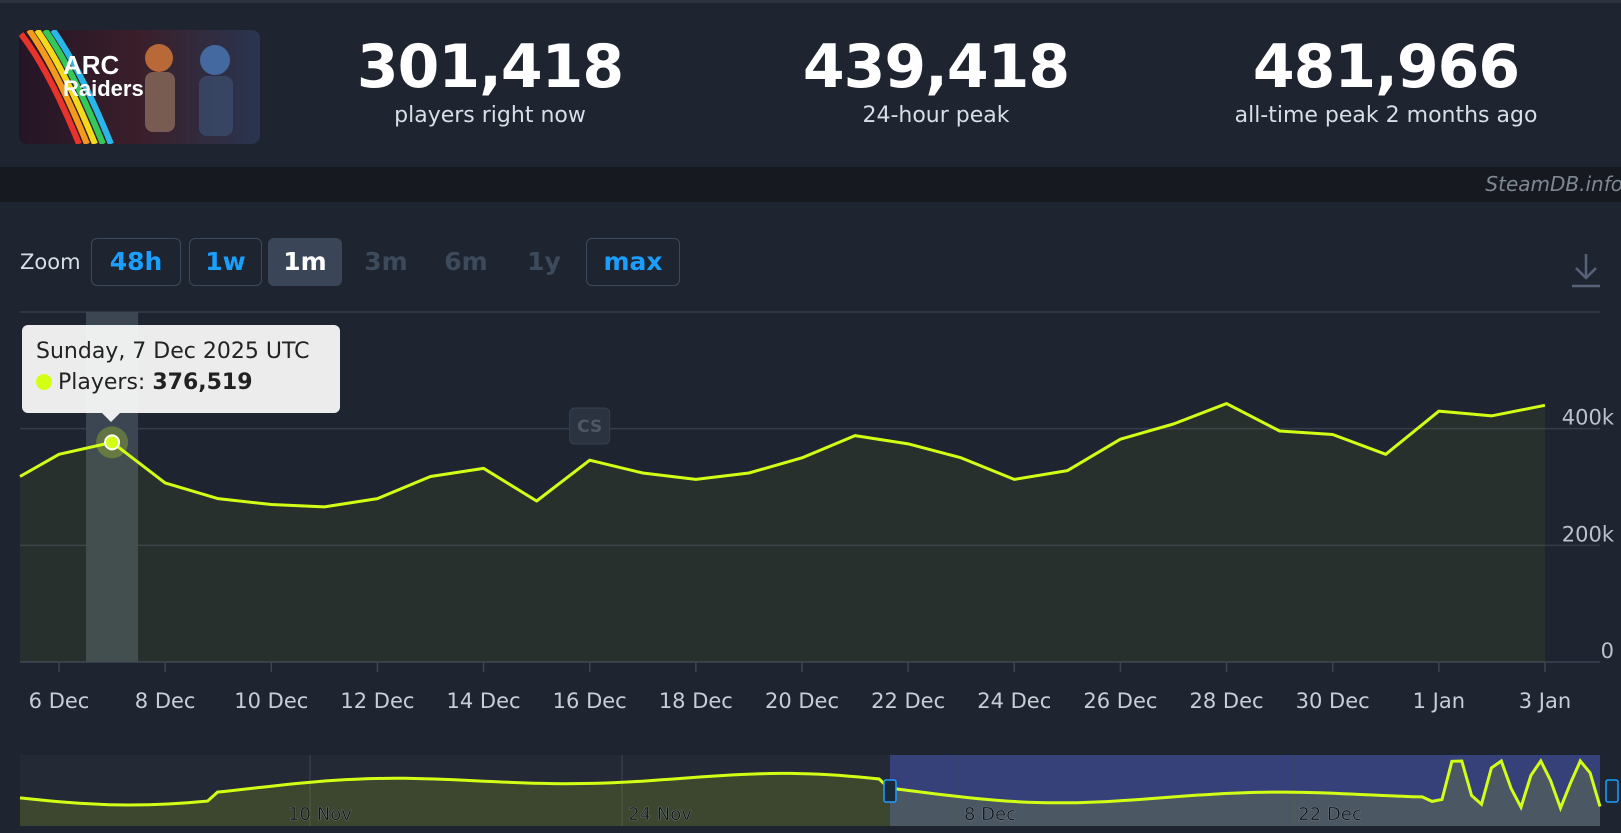 Image resolution: width=1621 pixels, height=833 pixels. Describe the element at coordinates (386, 261) in the screenshot. I see `zoom-3m-button: 3m` at that location.